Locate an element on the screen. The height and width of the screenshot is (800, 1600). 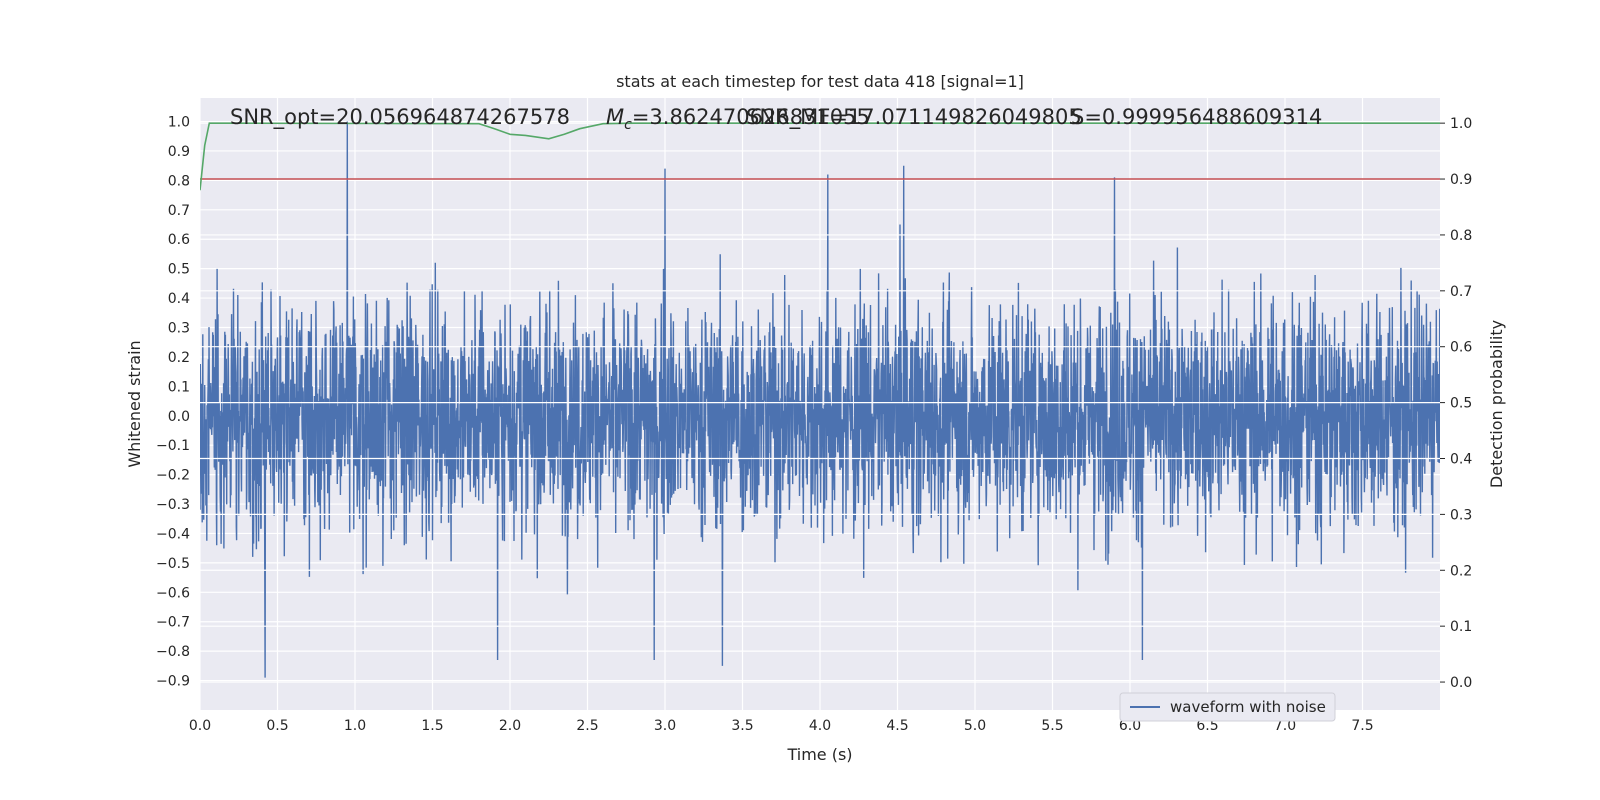
y-left-tick-label: −0.7 is located at coordinates (173, 623).